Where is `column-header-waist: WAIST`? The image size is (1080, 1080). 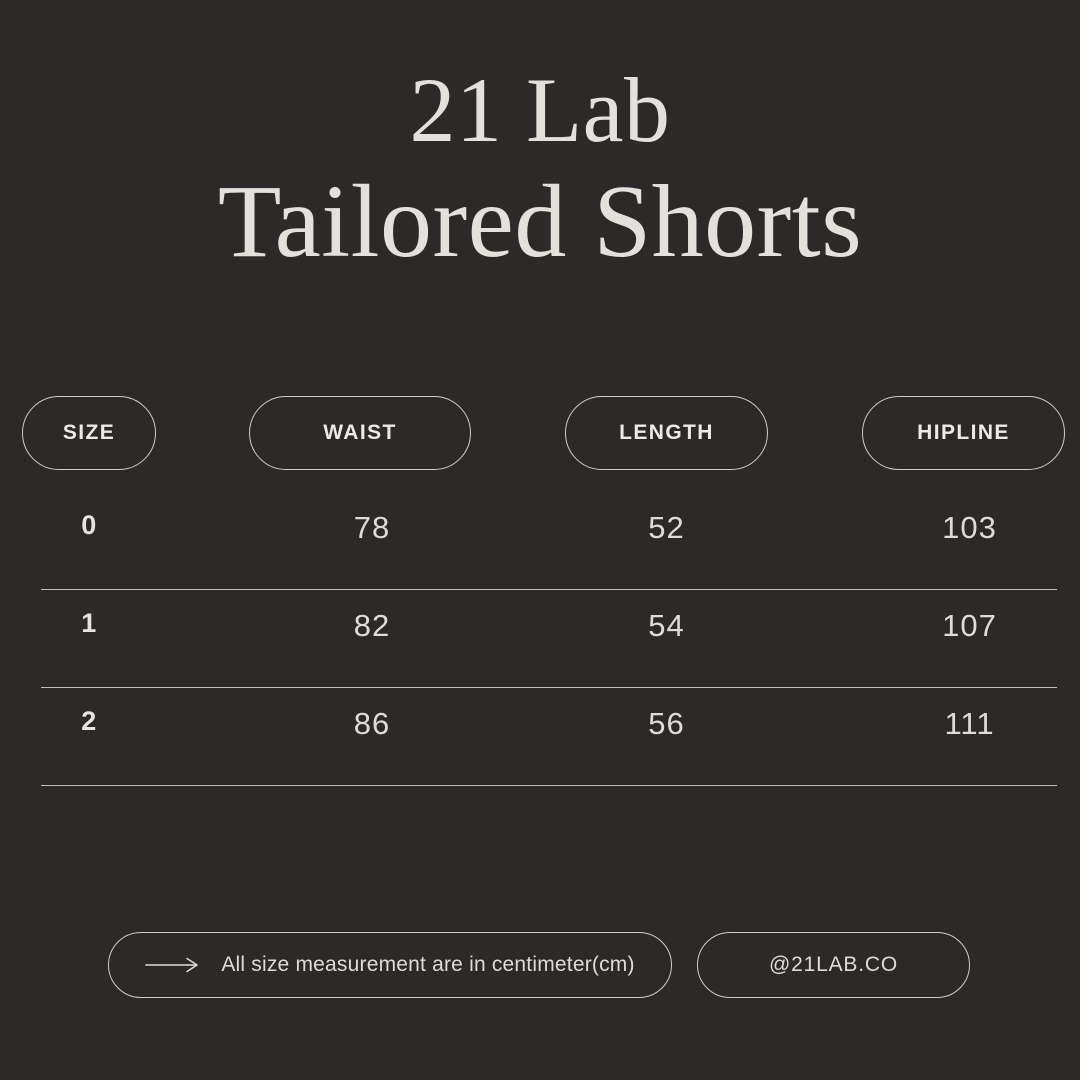
column-header-waist: WAIST is located at coordinates (360, 433).